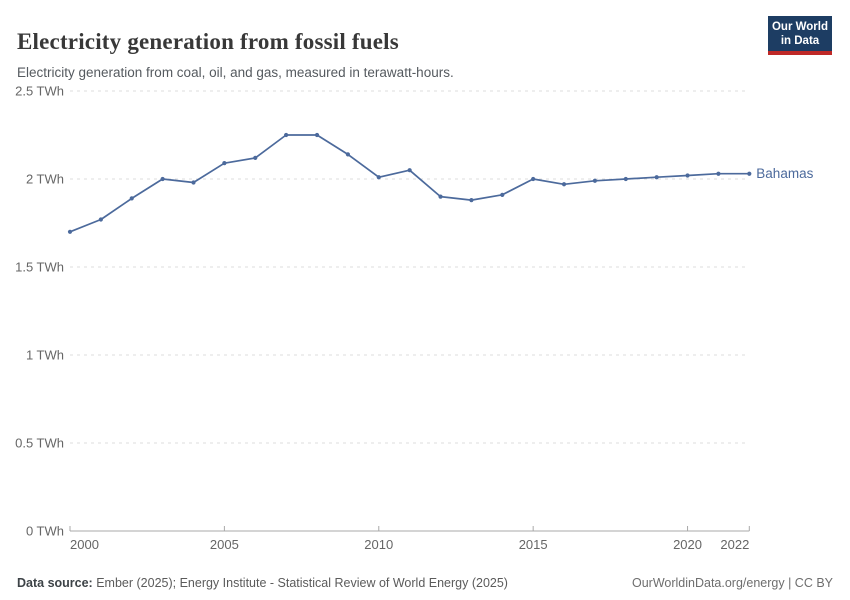 The height and width of the screenshot is (600, 850). What do you see at coordinates (784, 173) in the screenshot?
I see `series-label-bahamas: Bahamas` at bounding box center [784, 173].